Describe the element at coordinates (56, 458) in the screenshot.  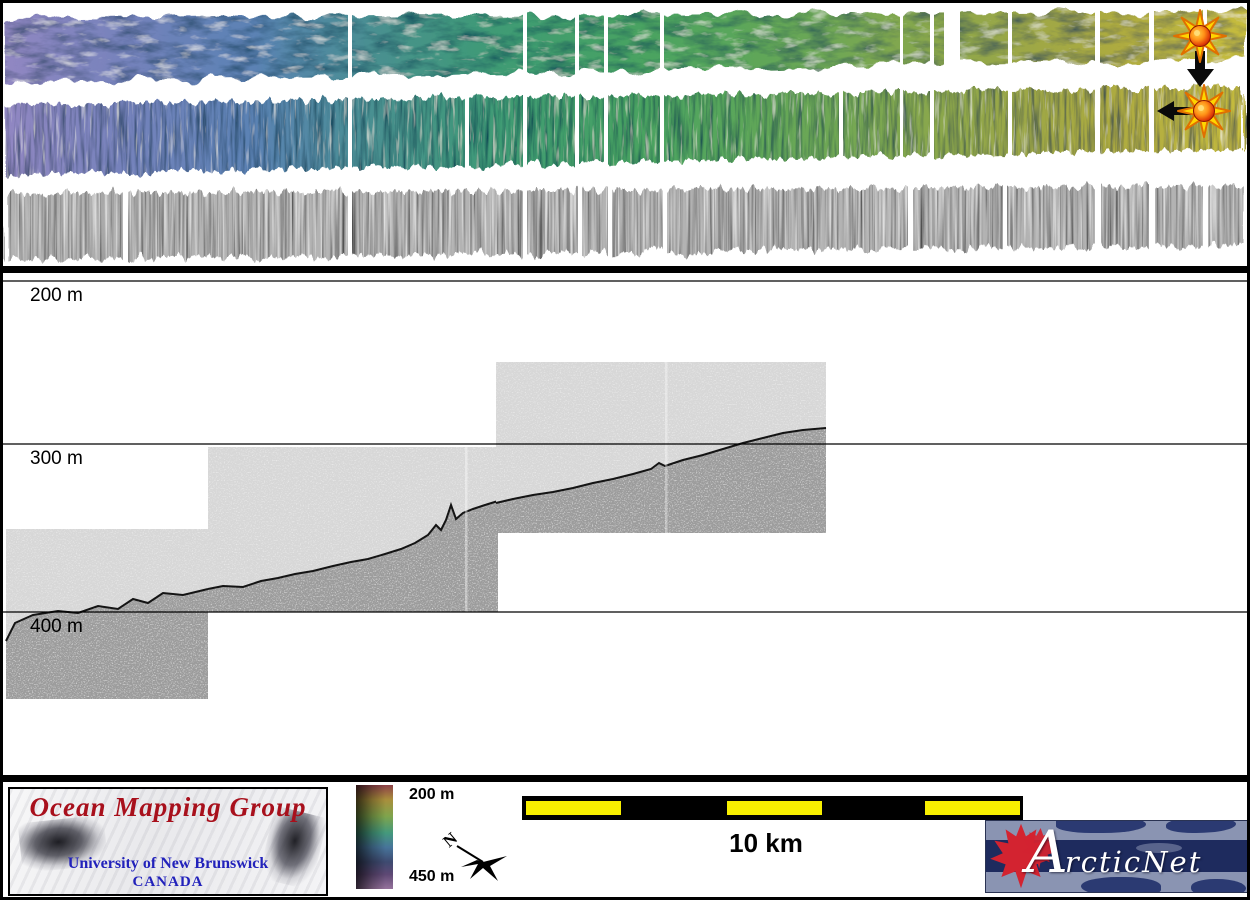
I see `depth-label-300m: 300 m` at that location.